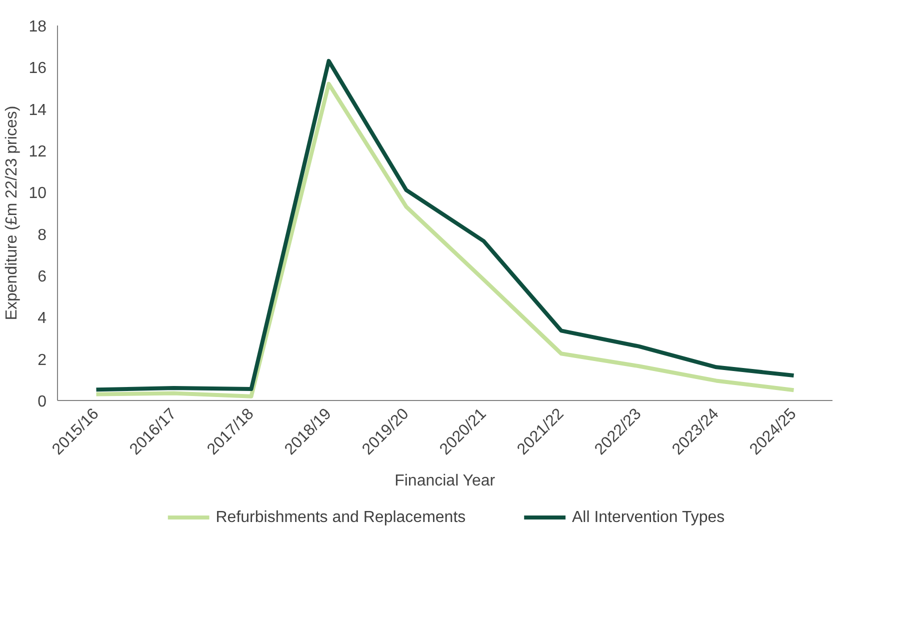 The width and height of the screenshot is (918, 621). What do you see at coordinates (37, 110) in the screenshot?
I see `y-tick-label: 14` at bounding box center [37, 110].